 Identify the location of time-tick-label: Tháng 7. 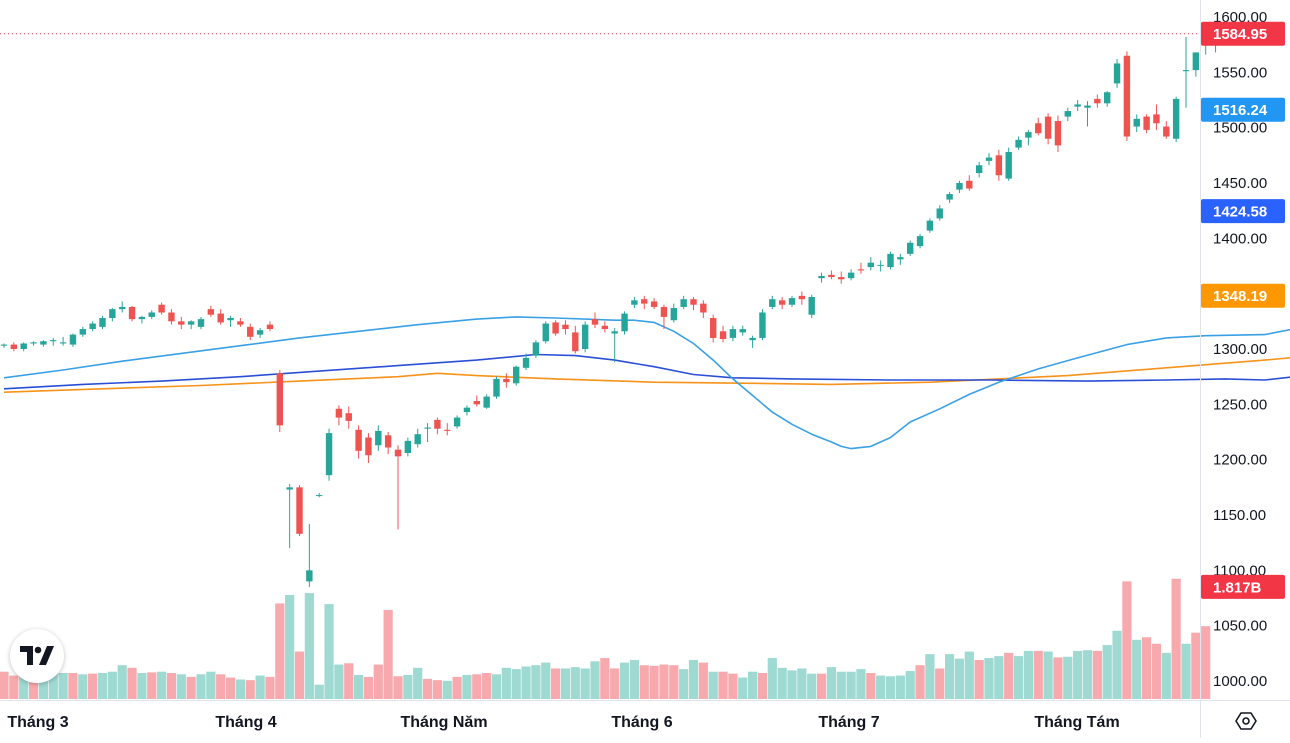
(848, 722).